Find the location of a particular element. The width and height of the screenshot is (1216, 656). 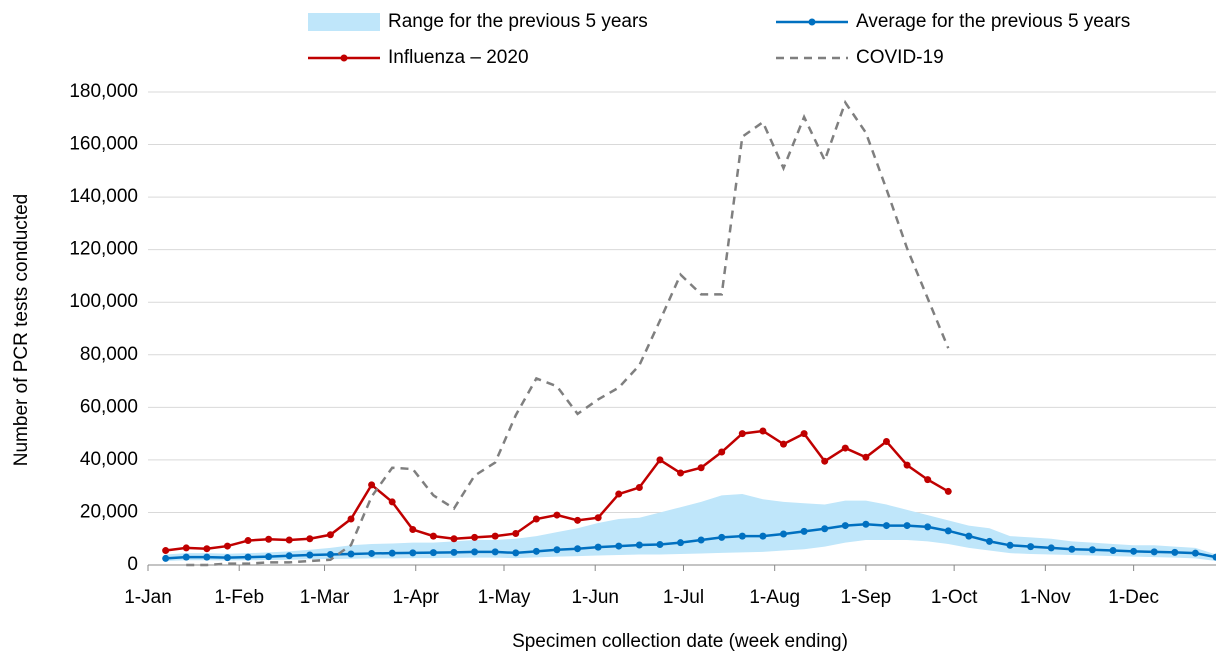

range-band is located at coordinates (690, 528).